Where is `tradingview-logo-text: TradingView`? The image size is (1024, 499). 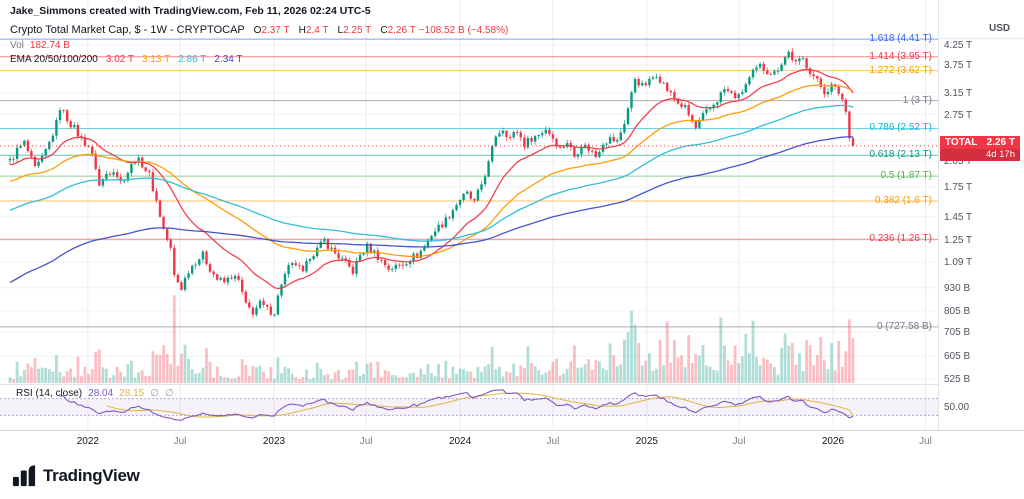
tradingview-logo-text: TradingView is located at coordinates (91, 475).